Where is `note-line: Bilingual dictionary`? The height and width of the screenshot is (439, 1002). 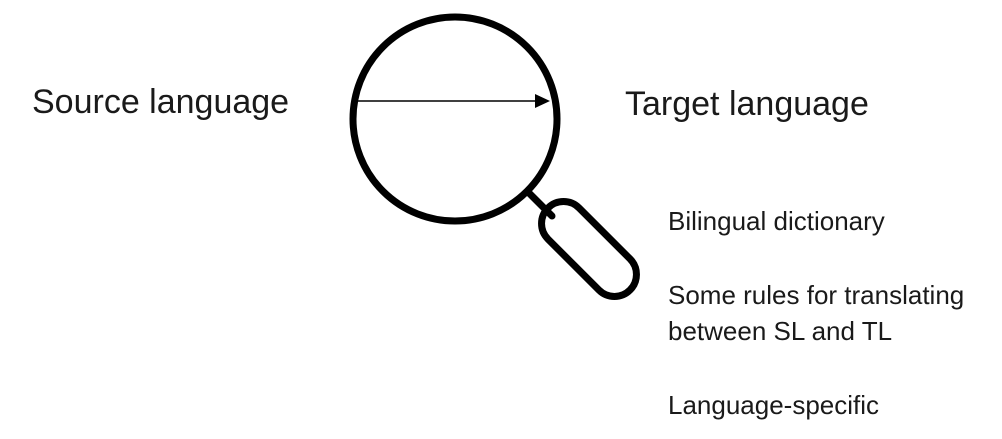
note-line: Bilingual dictionary is located at coordinates (776, 221).